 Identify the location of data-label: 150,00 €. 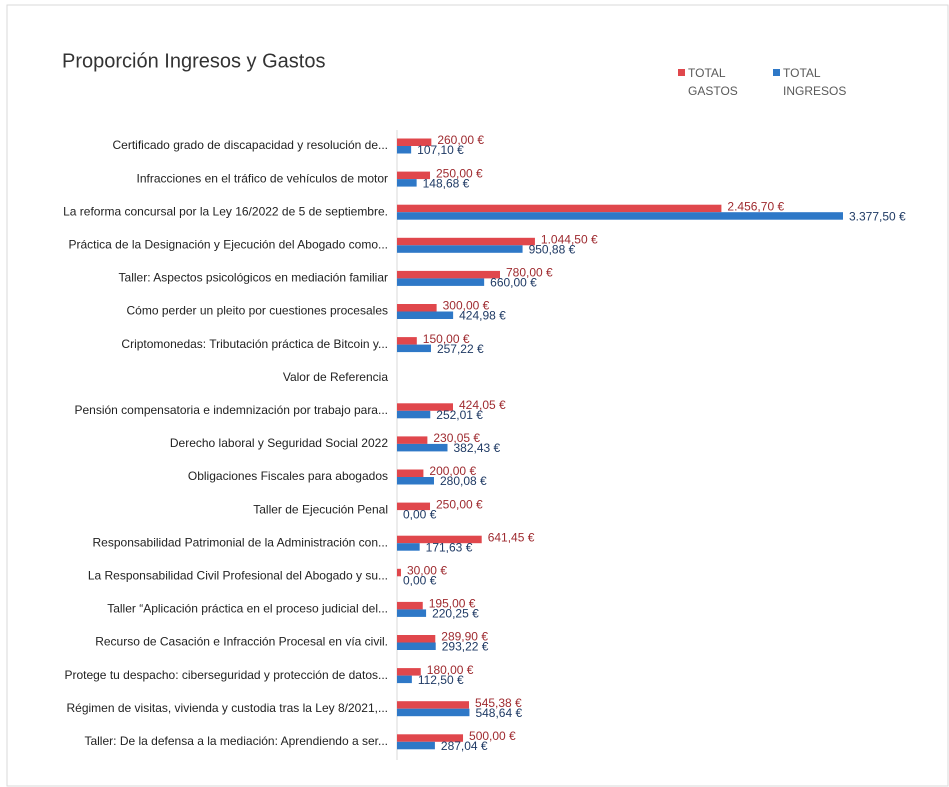
(446, 339).